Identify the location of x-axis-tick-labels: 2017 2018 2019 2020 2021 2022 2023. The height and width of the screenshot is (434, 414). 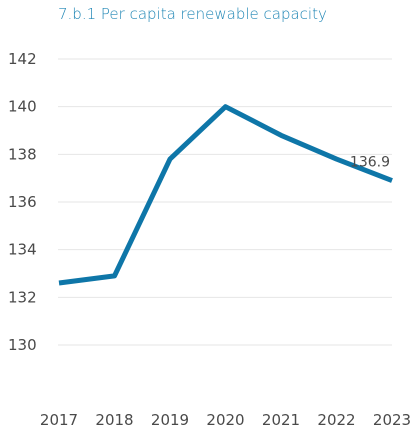
(225, 420).